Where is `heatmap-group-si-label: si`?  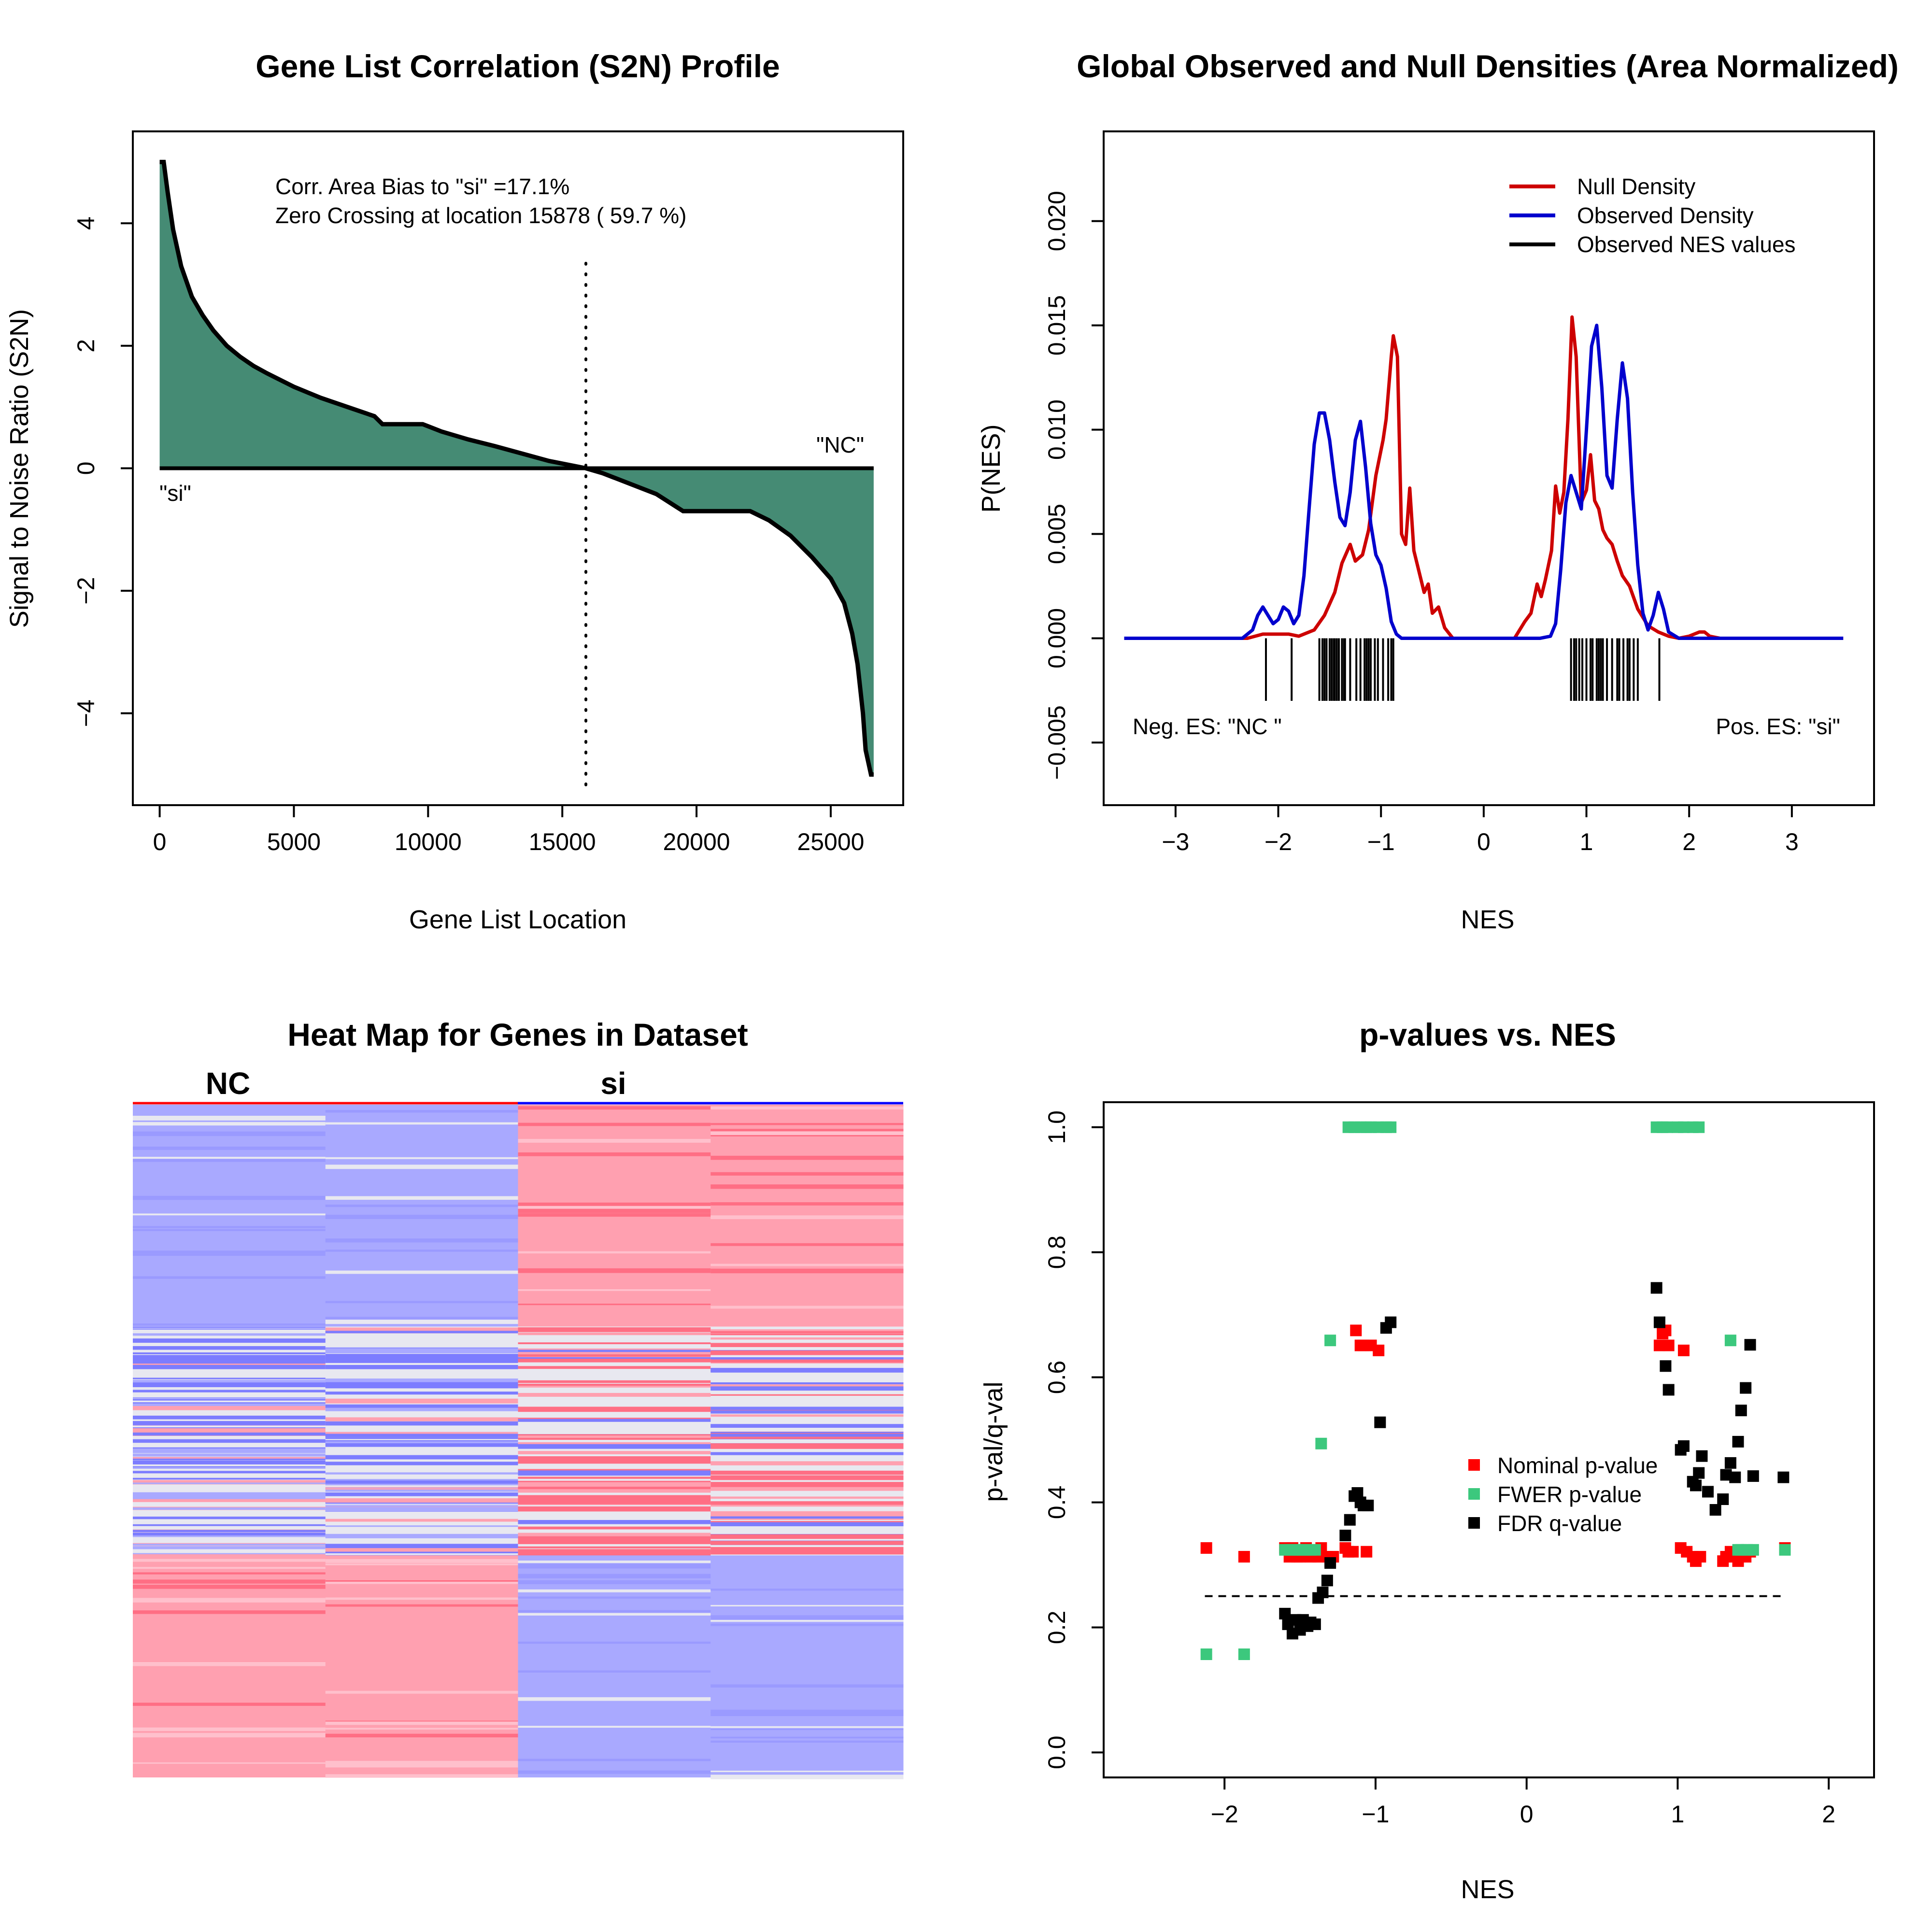
heatmap-group-si-label: si is located at coordinates (613, 1083).